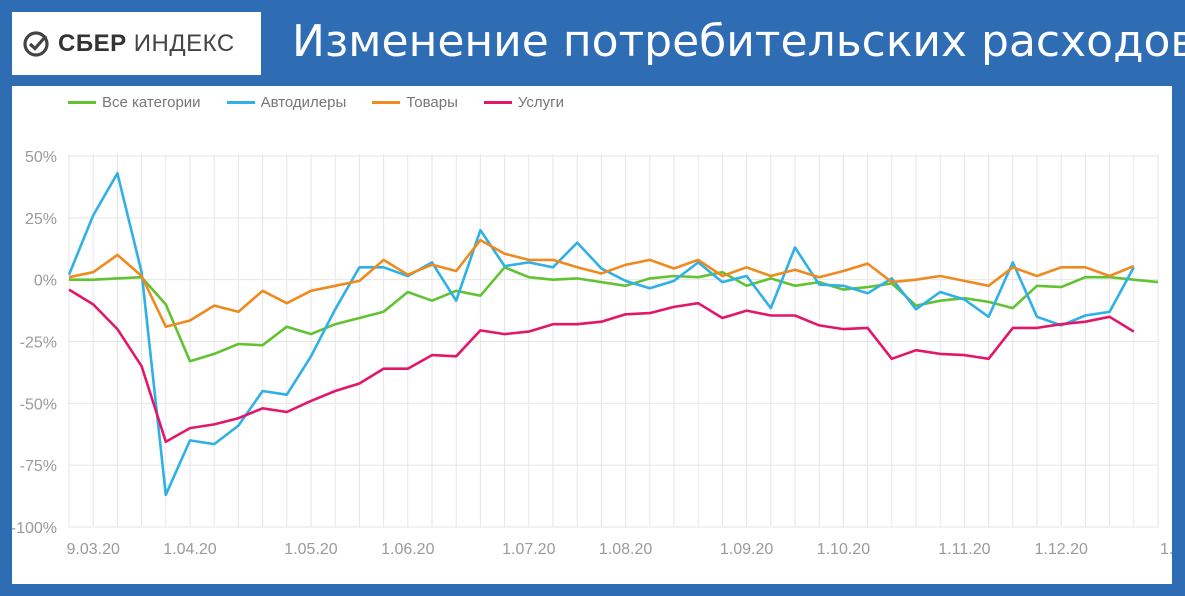 Image resolution: width=1185 pixels, height=596 pixels. I want to click on legend-item: Товары, so click(415, 102).